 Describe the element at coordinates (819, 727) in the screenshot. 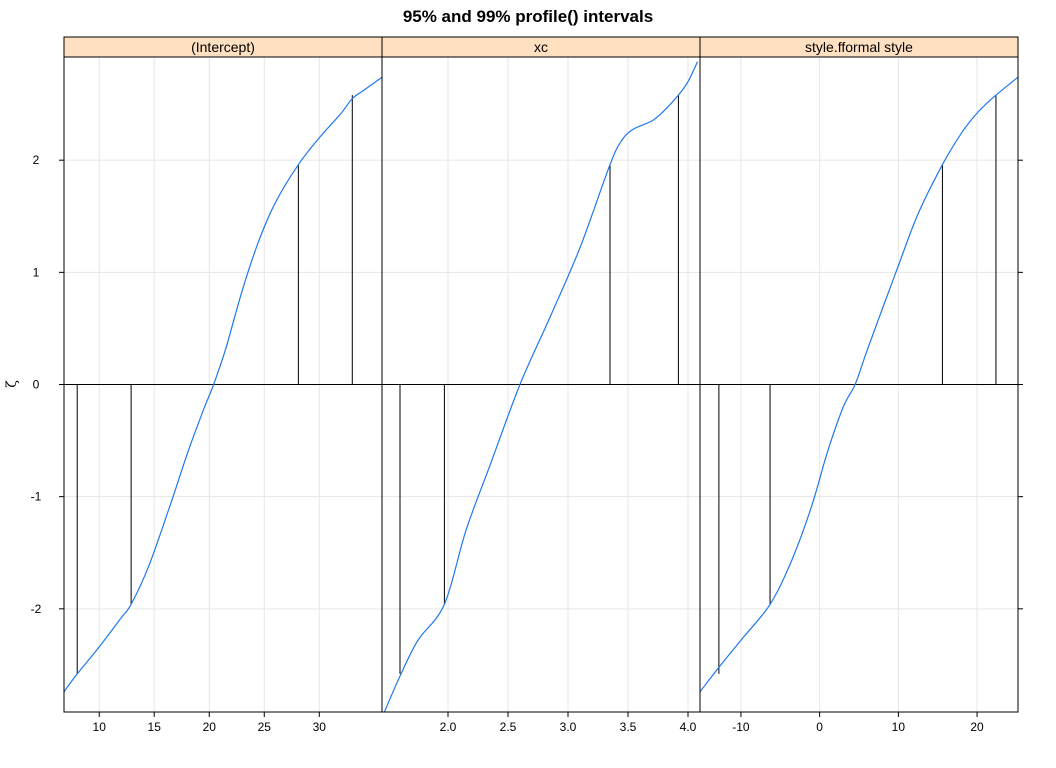

I see `x-tick-label: 0` at that location.